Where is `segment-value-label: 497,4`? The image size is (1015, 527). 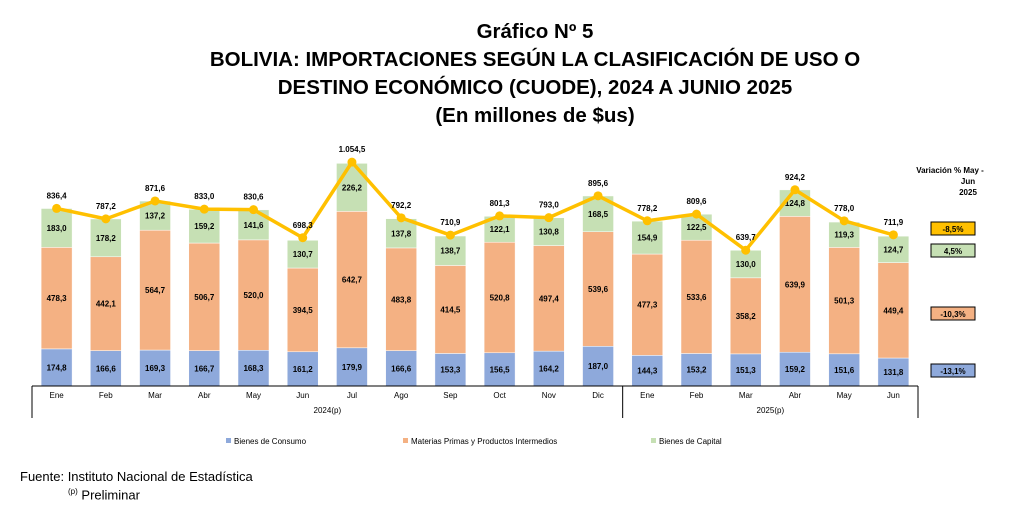
segment-value-label: 497,4 is located at coordinates (549, 298).